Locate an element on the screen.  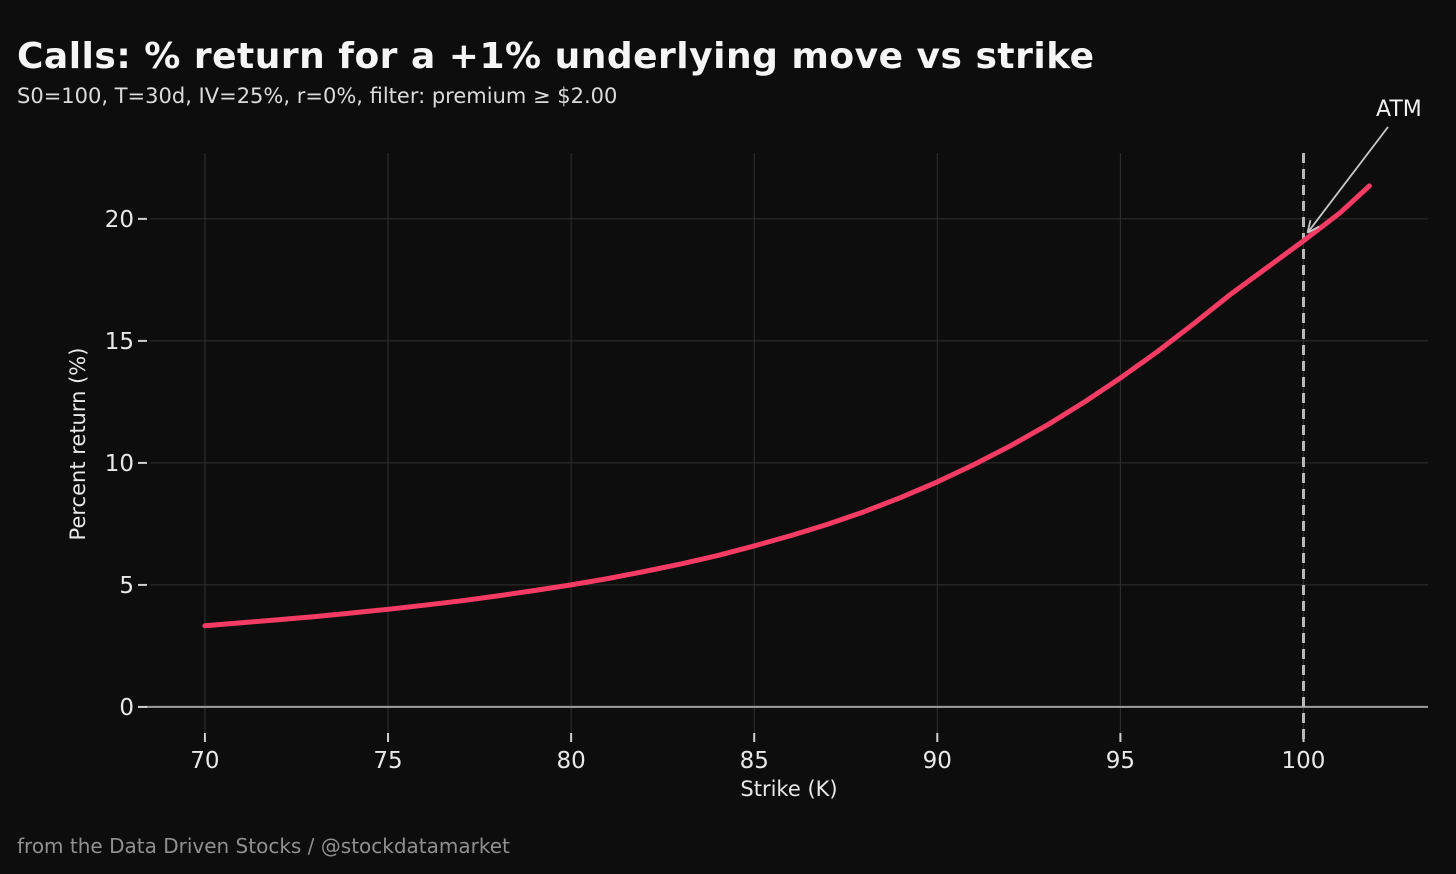
y-tick-label: 5 is located at coordinates (126, 586).